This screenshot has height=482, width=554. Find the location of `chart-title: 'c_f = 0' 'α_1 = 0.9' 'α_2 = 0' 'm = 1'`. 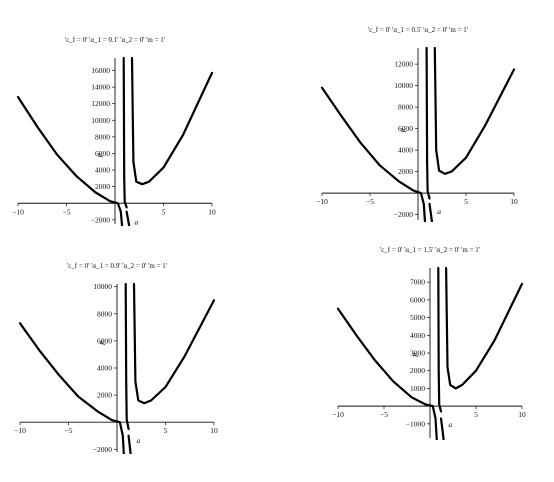

chart-title: 'c_f = 0' 'α_1 = 0.9' 'α_2 = 0' 'm = 1' is located at coordinates (117, 266).